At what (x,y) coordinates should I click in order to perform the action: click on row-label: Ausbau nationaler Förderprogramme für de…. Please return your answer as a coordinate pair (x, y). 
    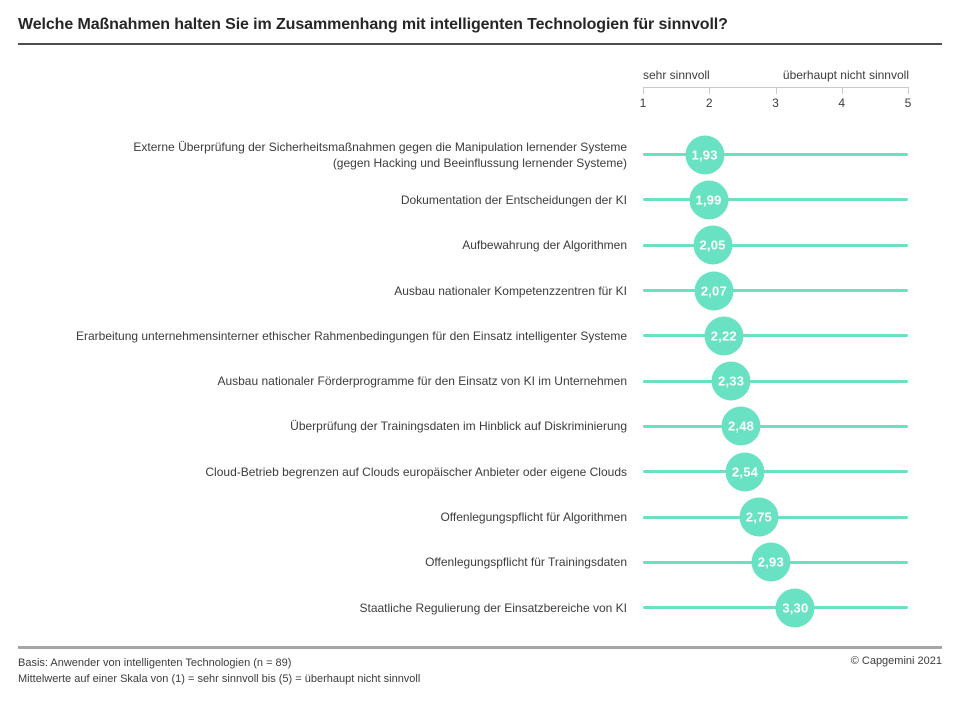
    Looking at the image, I should click on (422, 381).